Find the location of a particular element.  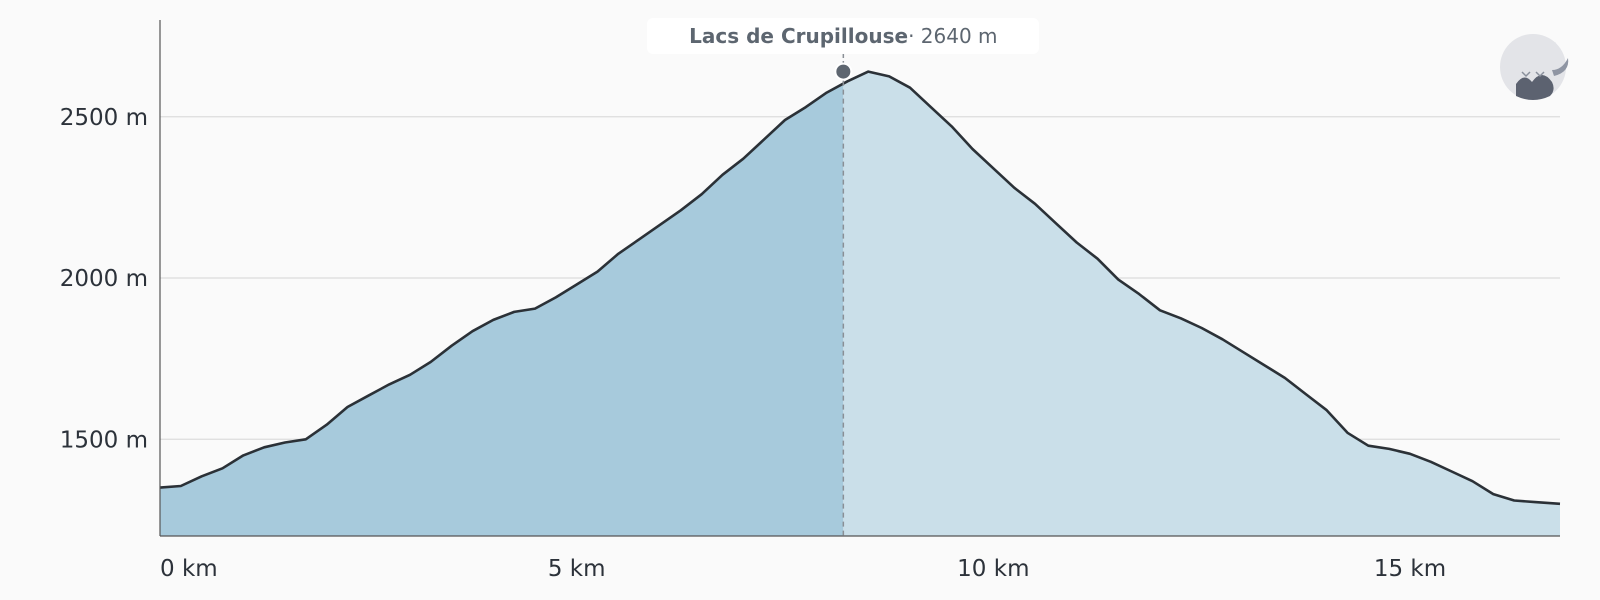

x-tick-label: 10 km is located at coordinates (993, 569).